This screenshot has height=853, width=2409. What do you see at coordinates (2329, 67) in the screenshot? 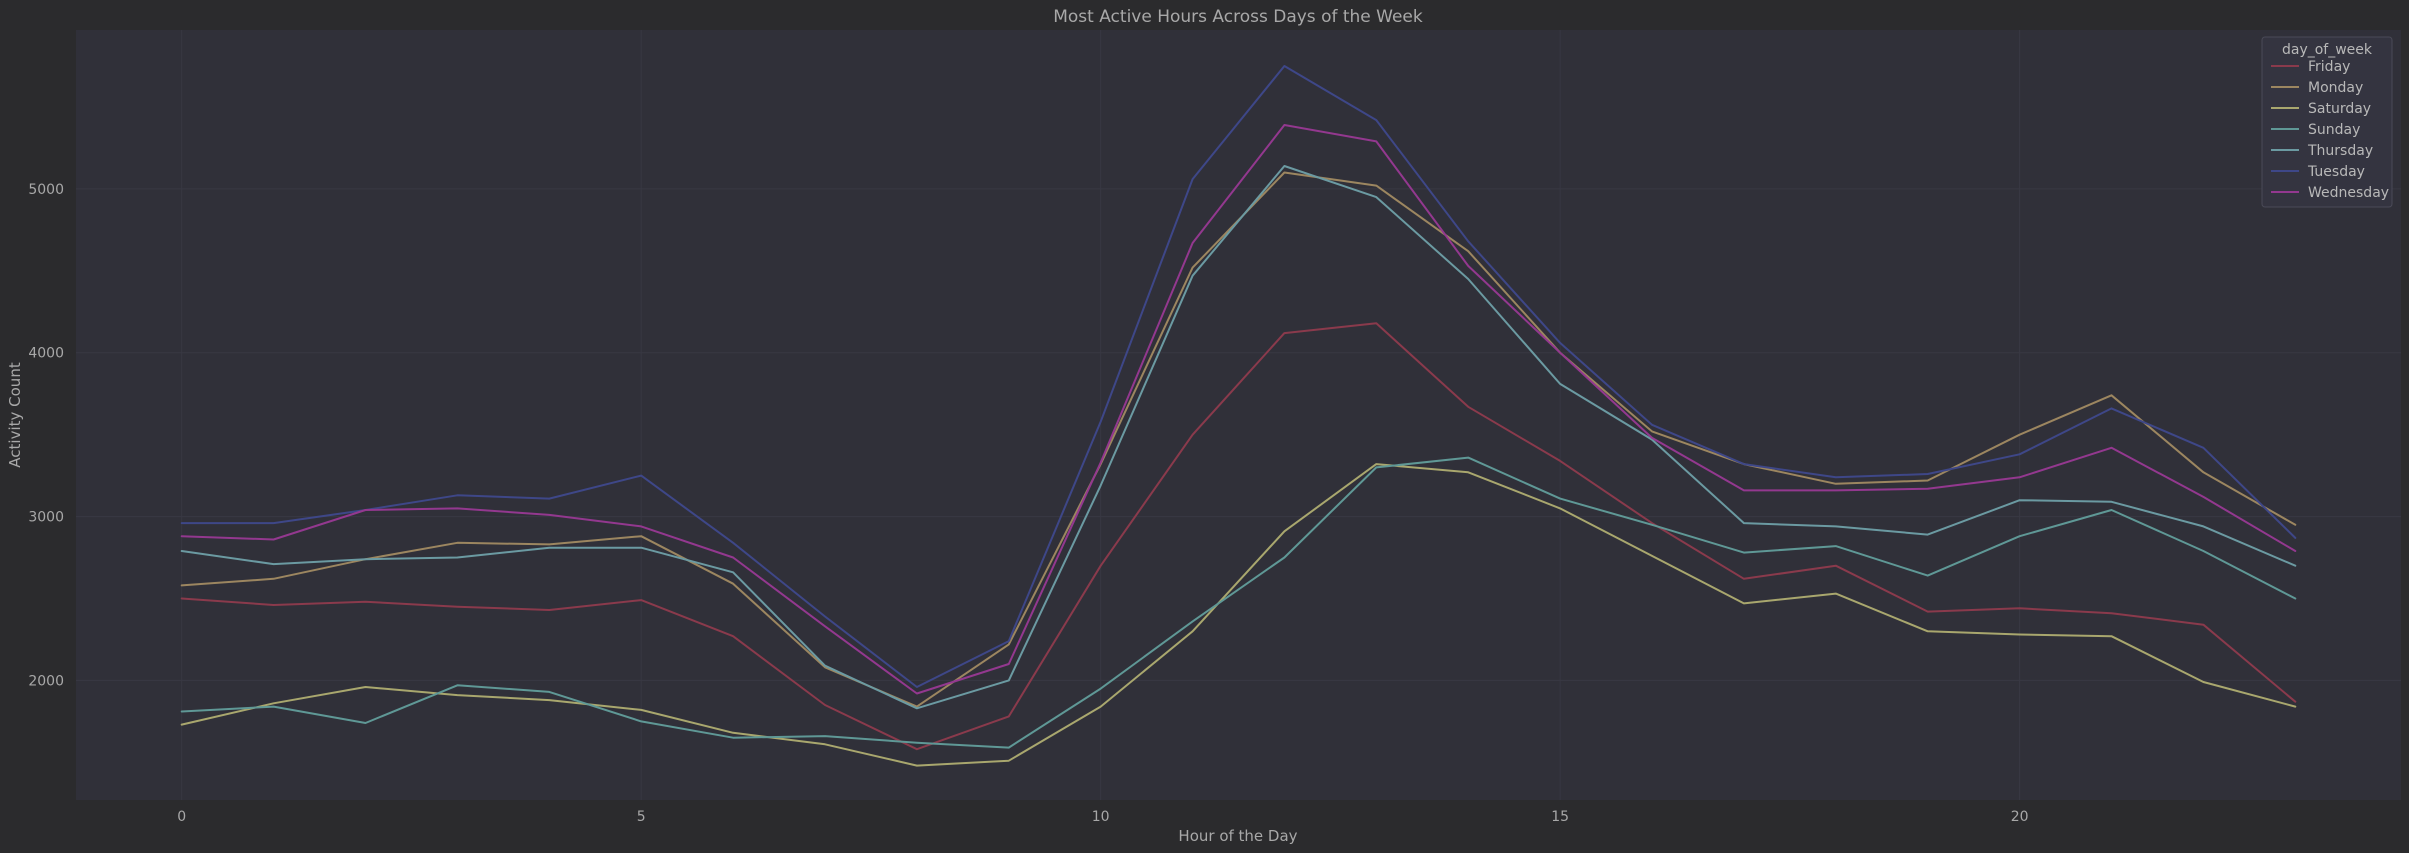
I see `legend-label-friday: Friday` at bounding box center [2329, 67].